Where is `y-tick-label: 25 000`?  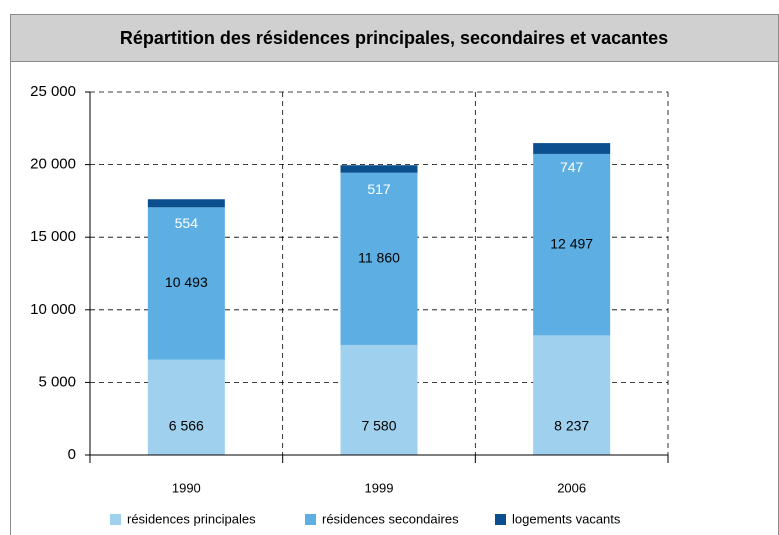 y-tick-label: 25 000 is located at coordinates (53, 91).